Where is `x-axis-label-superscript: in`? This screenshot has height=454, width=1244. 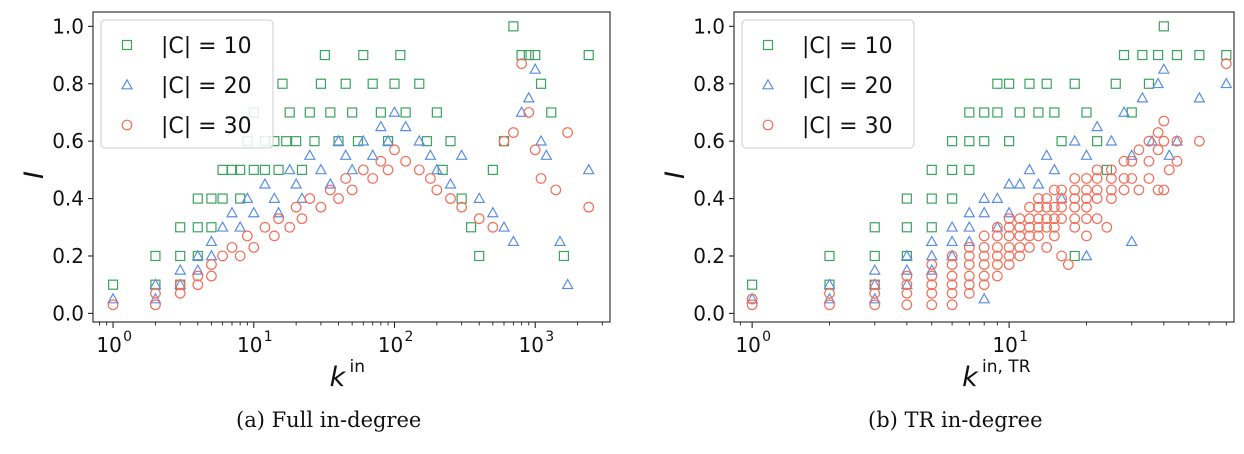
x-axis-label-superscript: in is located at coordinates (358, 367).